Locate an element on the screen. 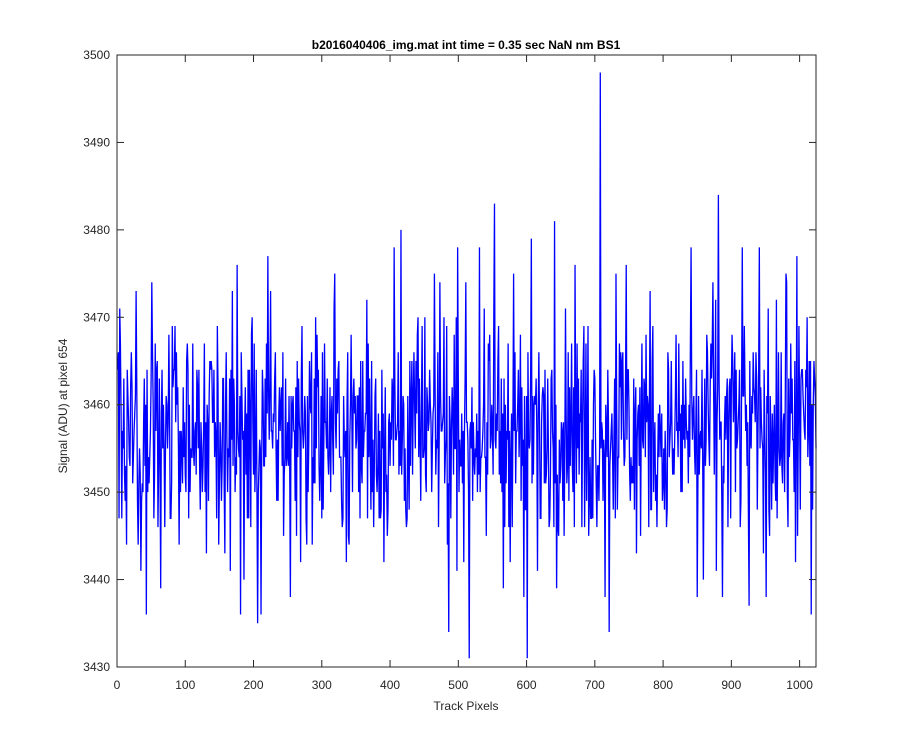 The width and height of the screenshot is (900, 750). y-tick-label: 3470 is located at coordinates (96, 317).